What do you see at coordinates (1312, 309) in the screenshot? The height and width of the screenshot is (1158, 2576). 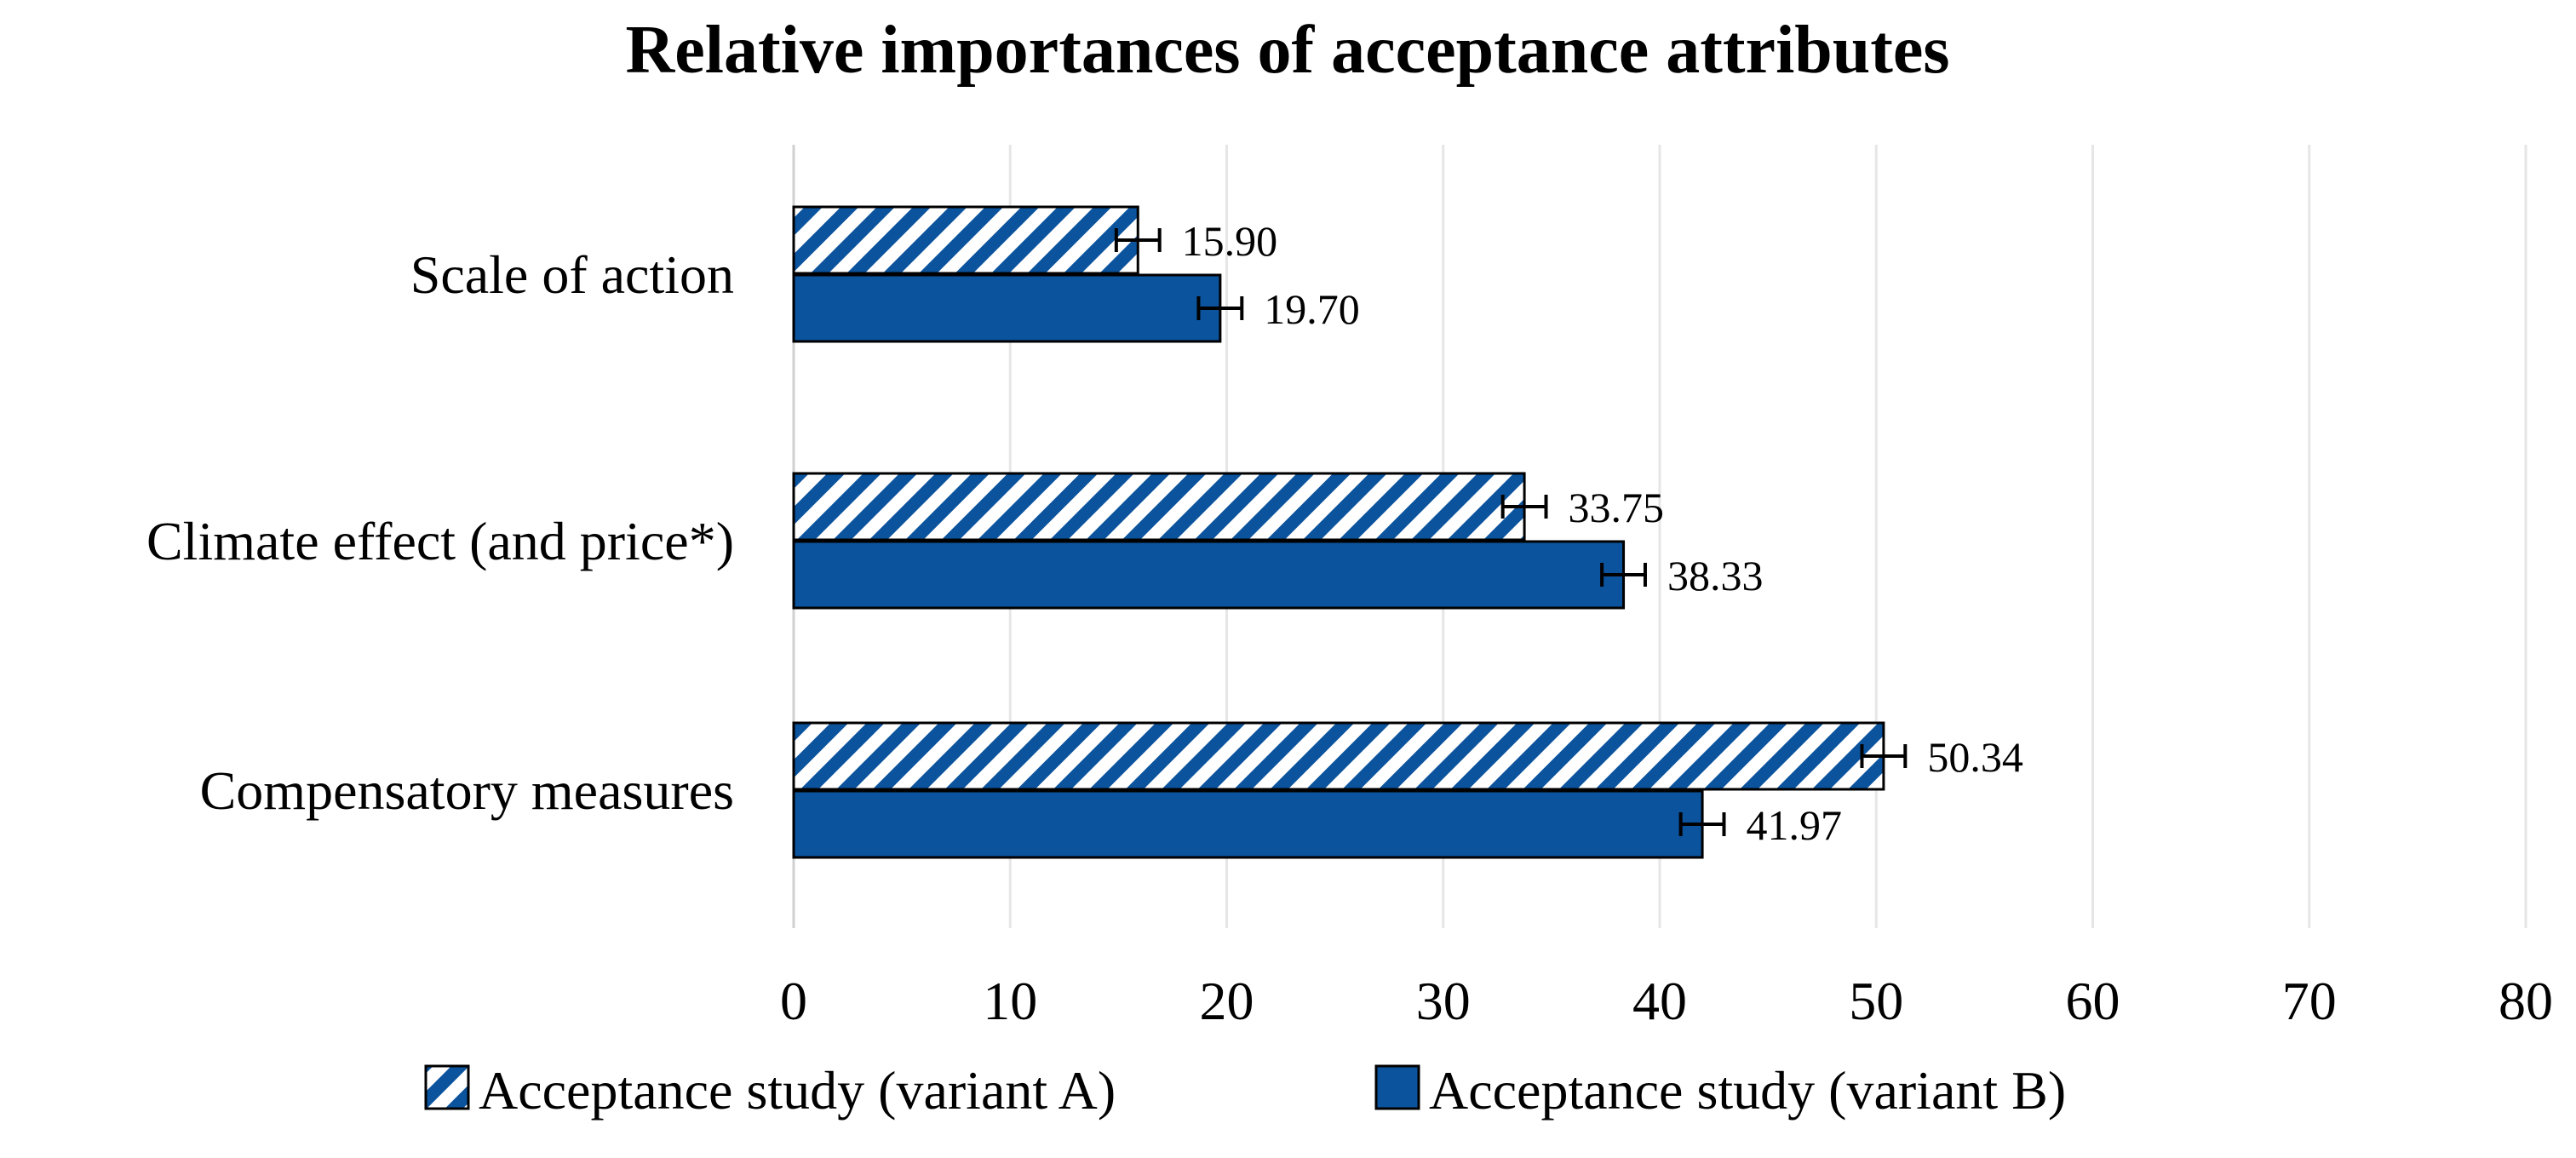 I see `data-label: 19.70` at bounding box center [1312, 309].